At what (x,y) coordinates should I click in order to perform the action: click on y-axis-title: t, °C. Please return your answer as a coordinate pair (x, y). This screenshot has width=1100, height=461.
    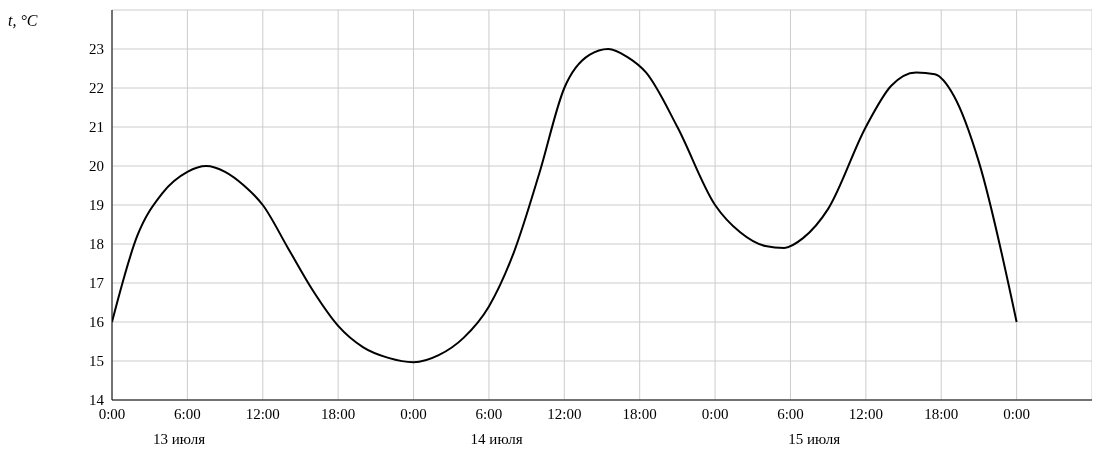
    Looking at the image, I should click on (23, 21).